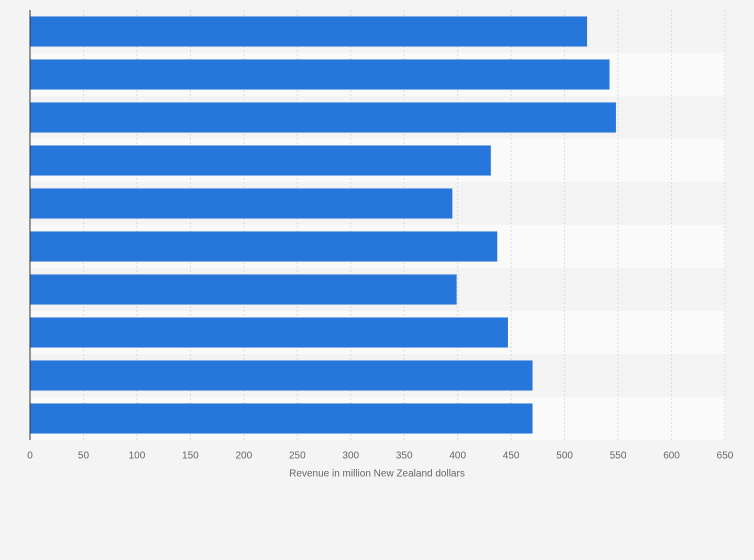 The width and height of the screenshot is (754, 560). I want to click on x-tick-label: 400, so click(457, 456).